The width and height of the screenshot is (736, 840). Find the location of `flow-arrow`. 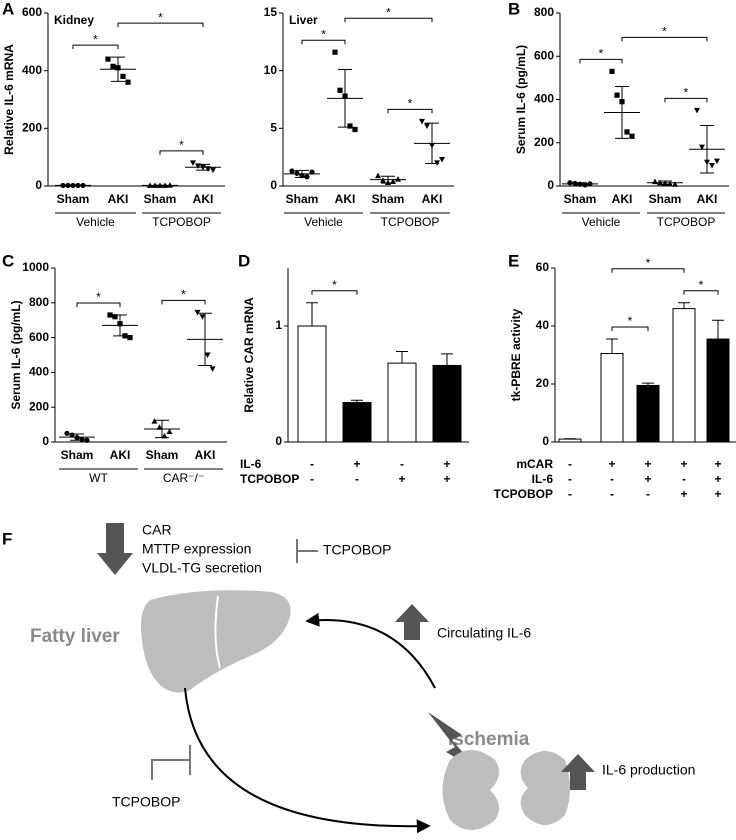

flow-arrow is located at coordinates (370, 650).